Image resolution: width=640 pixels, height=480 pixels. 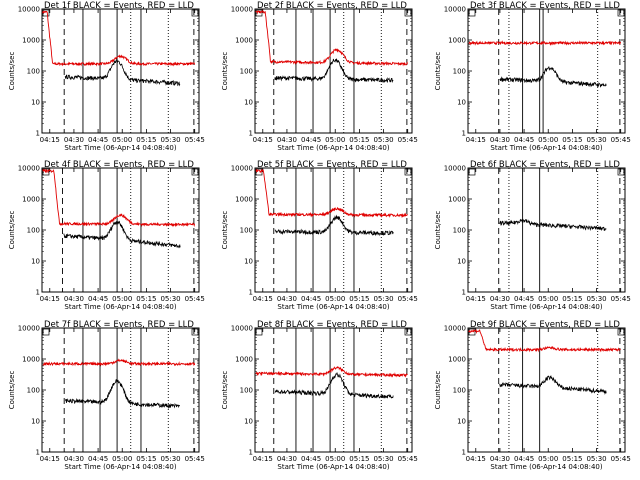 I want to click on panel-title: Det 4f BLACK = Events, RED = LLD, so click(x=119, y=165).